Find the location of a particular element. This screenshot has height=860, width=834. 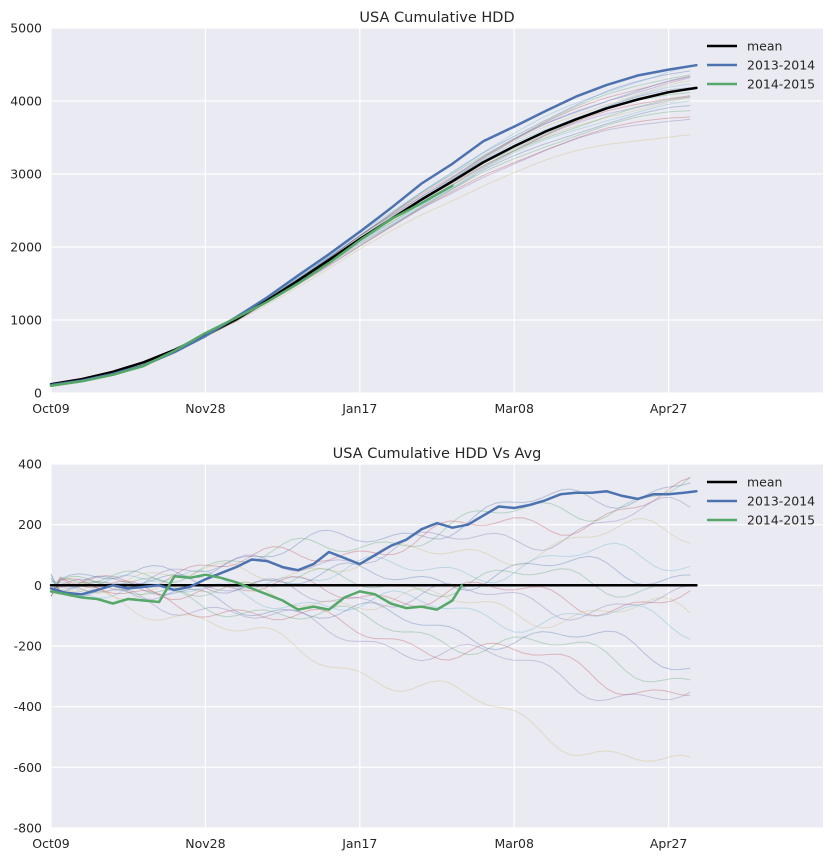

y-tick-label: -800 is located at coordinates (28, 828).